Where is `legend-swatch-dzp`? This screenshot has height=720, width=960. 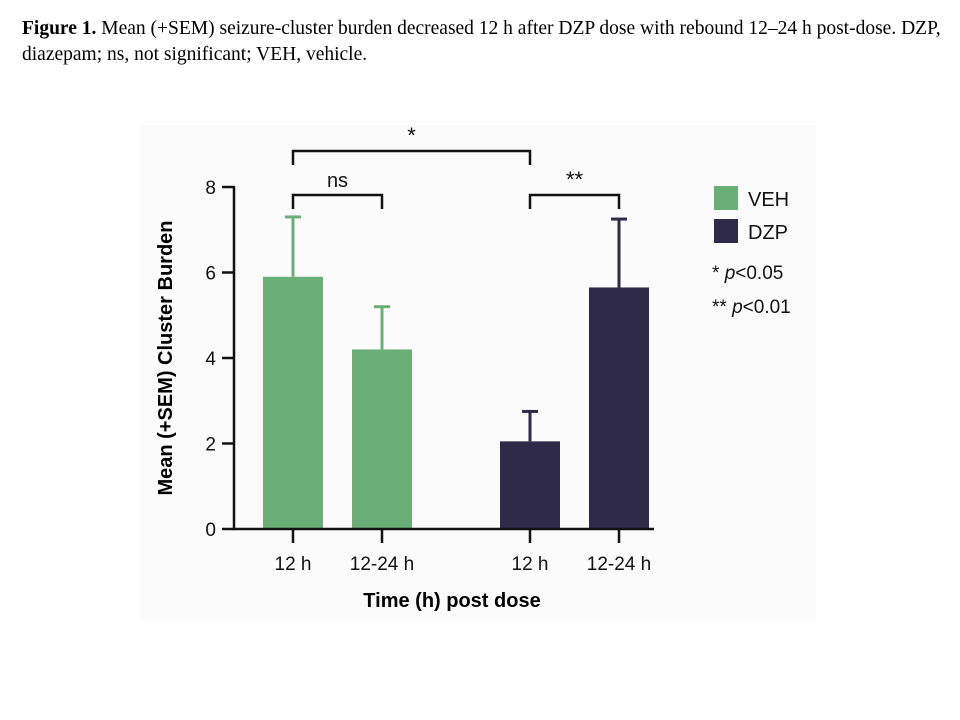 legend-swatch-dzp is located at coordinates (726, 231).